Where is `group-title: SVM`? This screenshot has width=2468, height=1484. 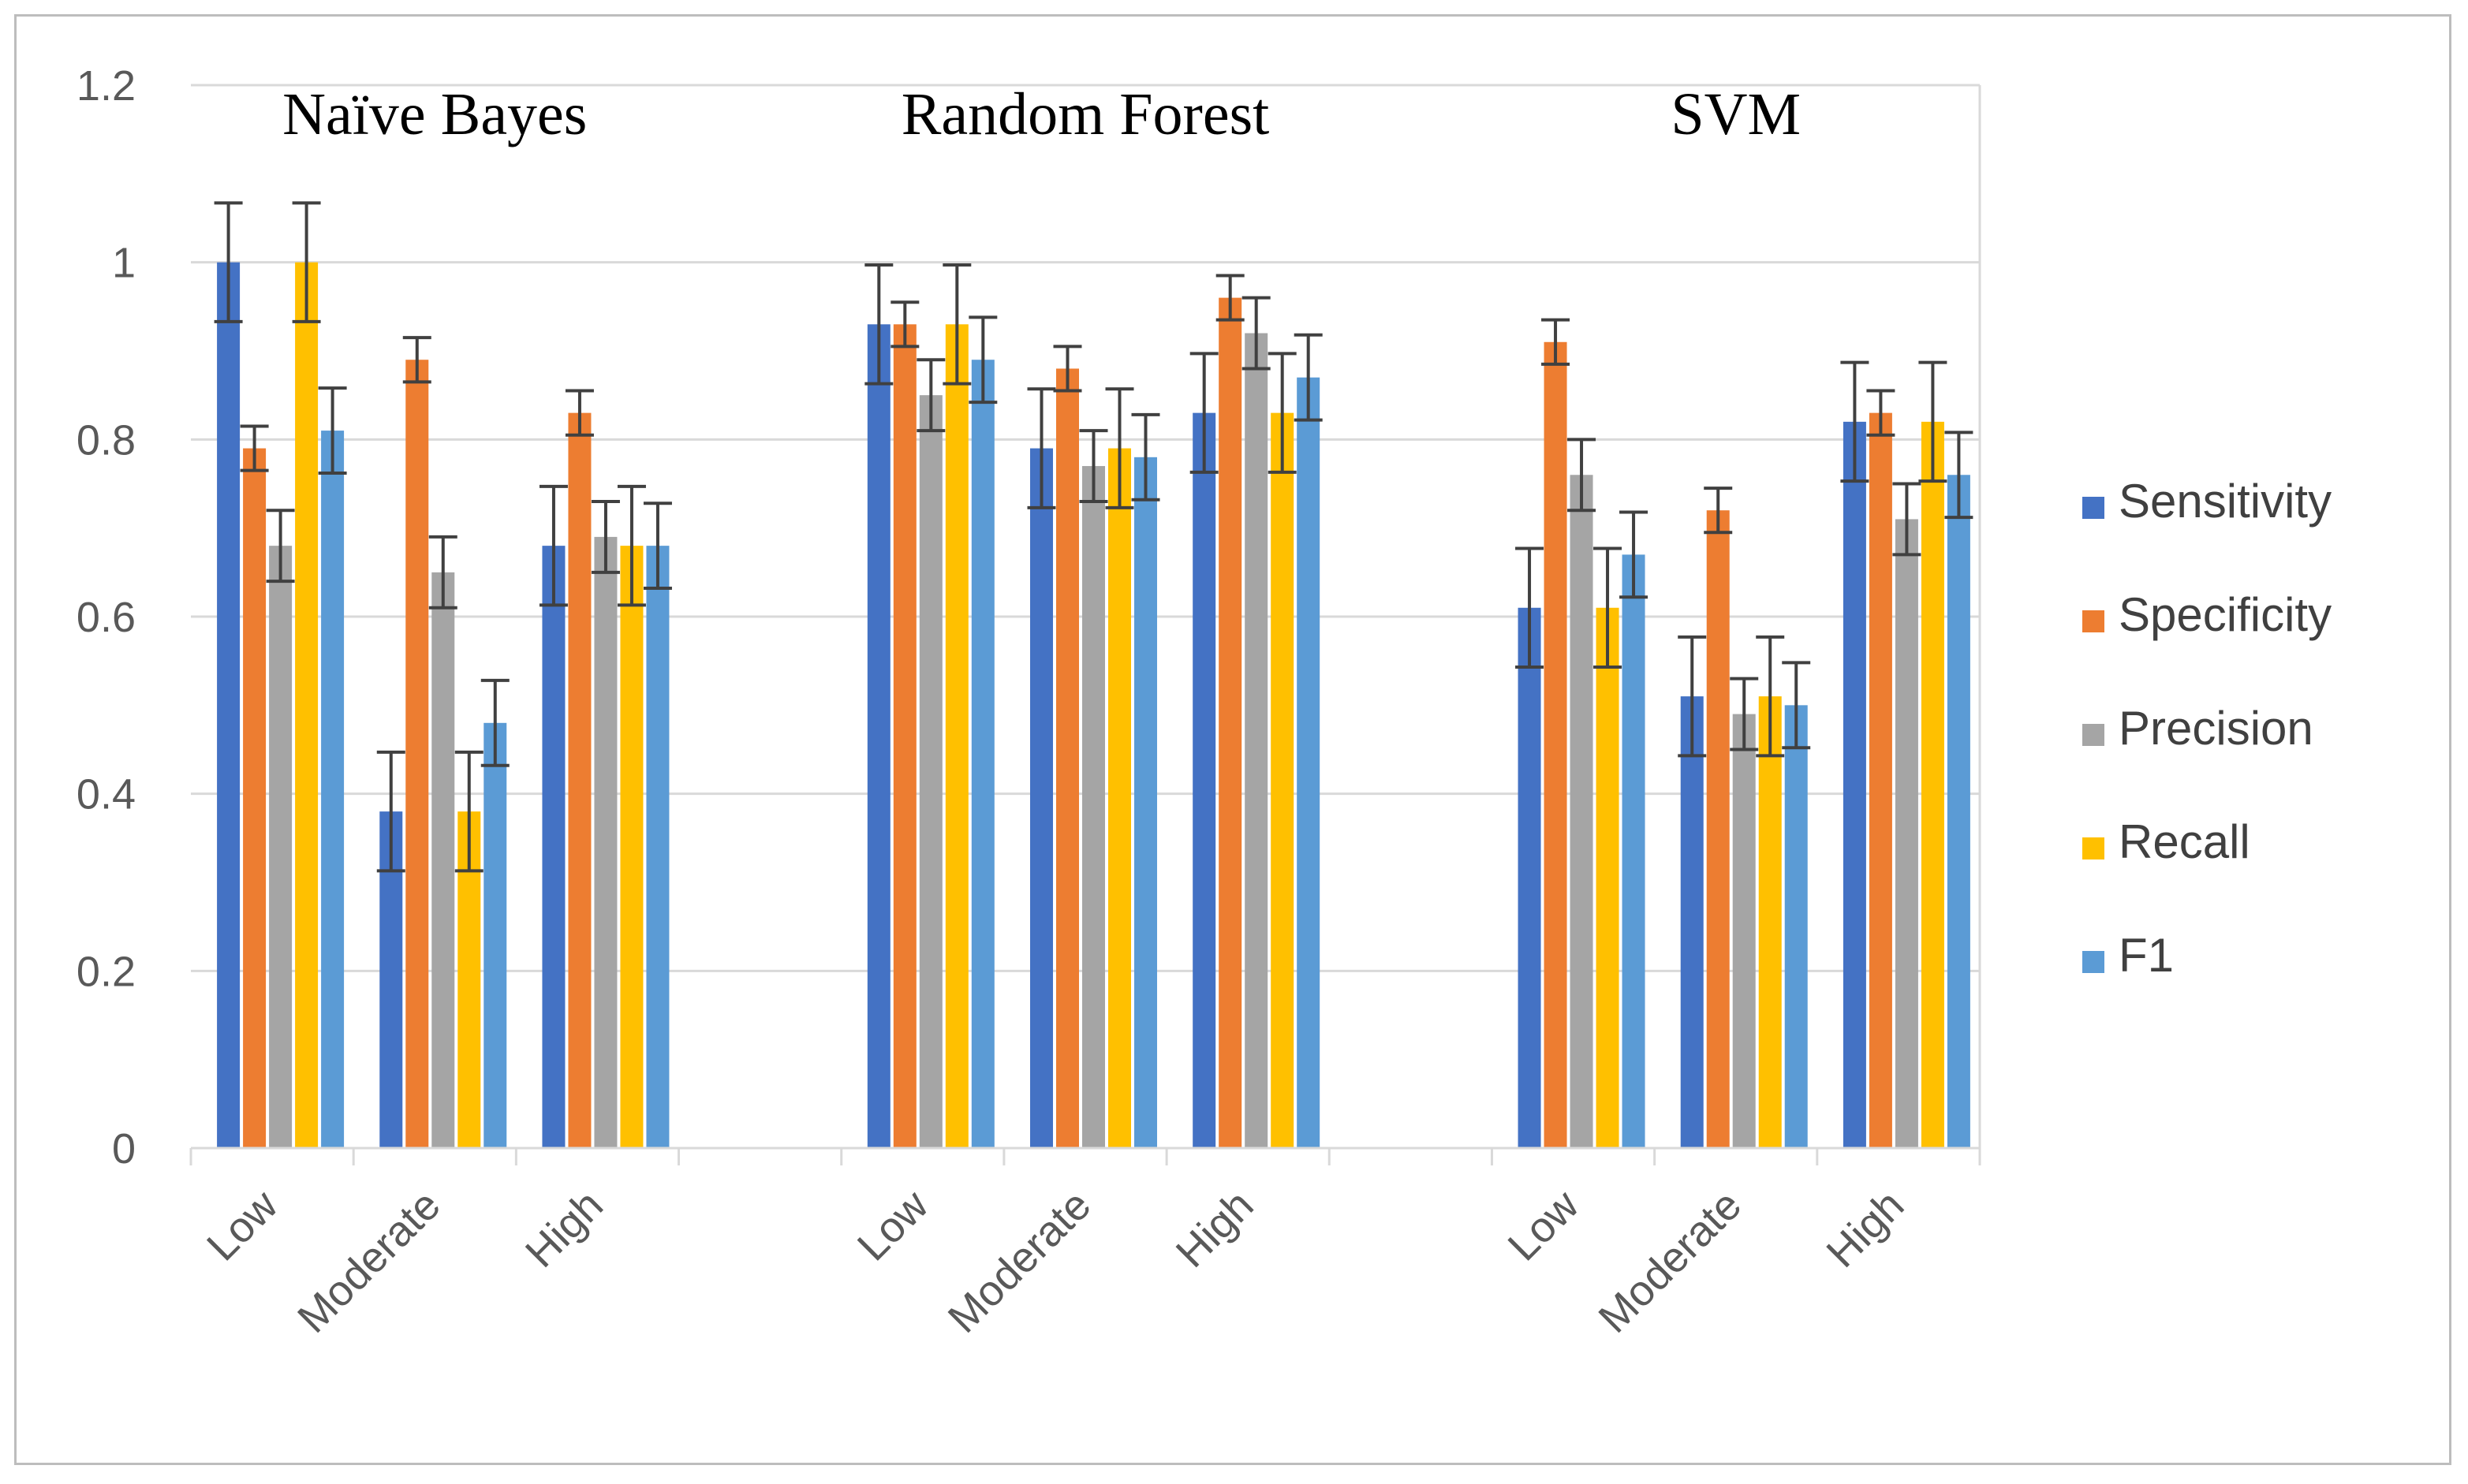 group-title: SVM is located at coordinates (1736, 114).